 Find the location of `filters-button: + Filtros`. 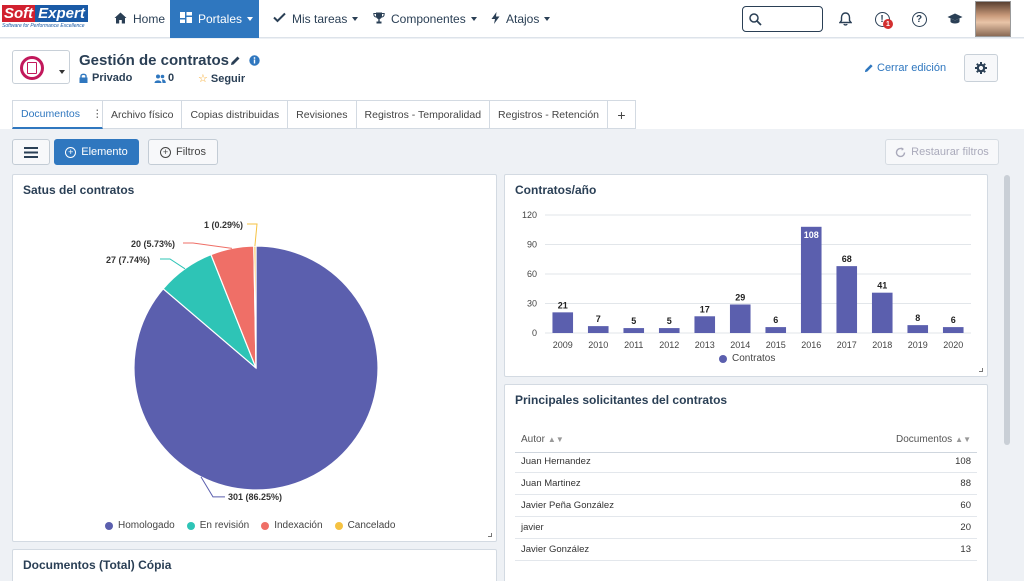

filters-button: + Filtros is located at coordinates (183, 152).